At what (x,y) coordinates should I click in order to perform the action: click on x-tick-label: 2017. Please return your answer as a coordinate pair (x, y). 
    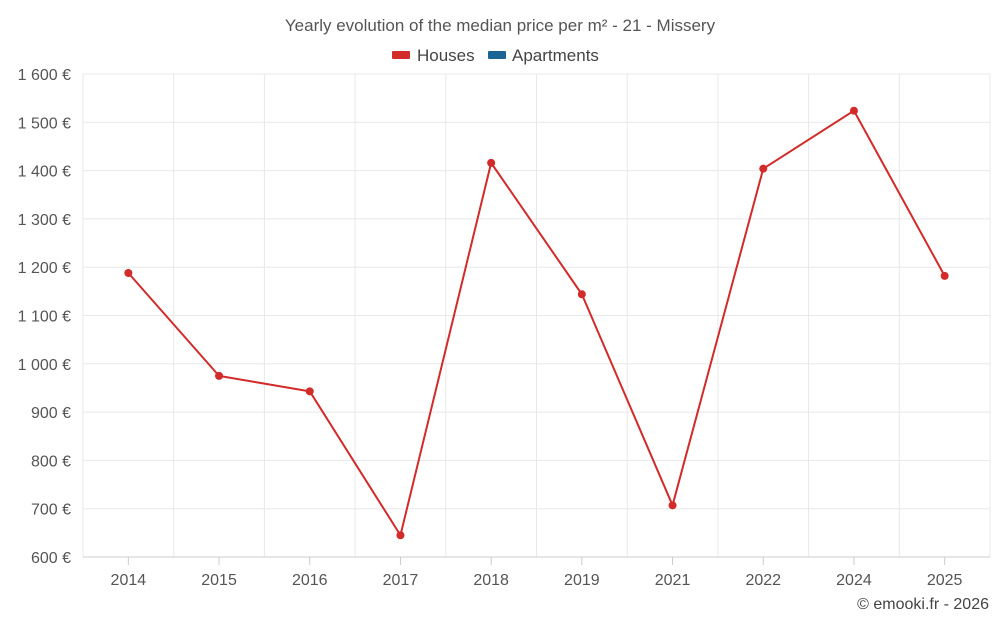
    Looking at the image, I should click on (401, 580).